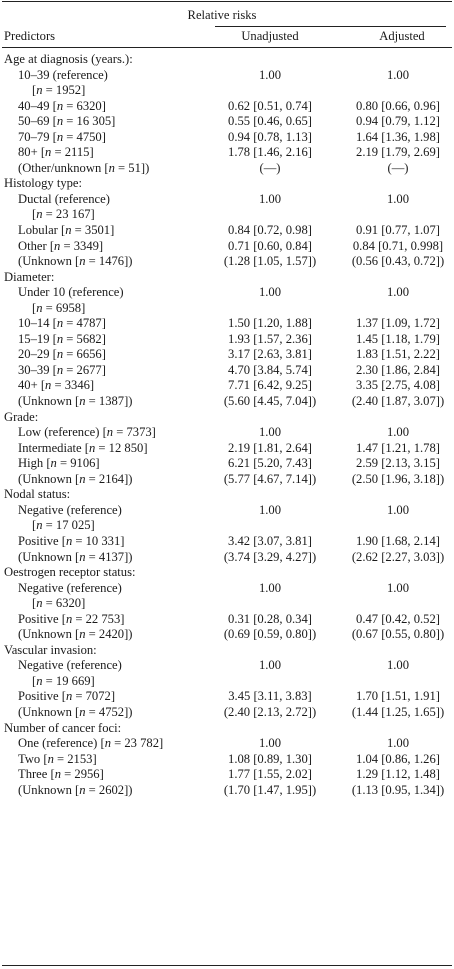 This screenshot has width=454, height=969. I want to click on predictor-label: (Unknown [n = 2164]), so click(75, 478).